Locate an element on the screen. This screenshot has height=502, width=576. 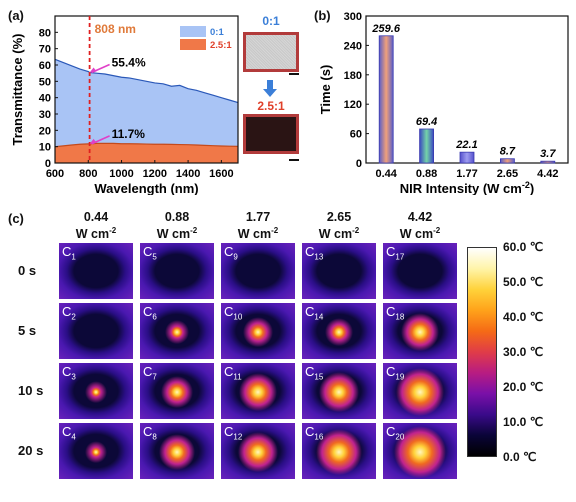
thermal-tile-c16: C16 is located at coordinates (339, 451).